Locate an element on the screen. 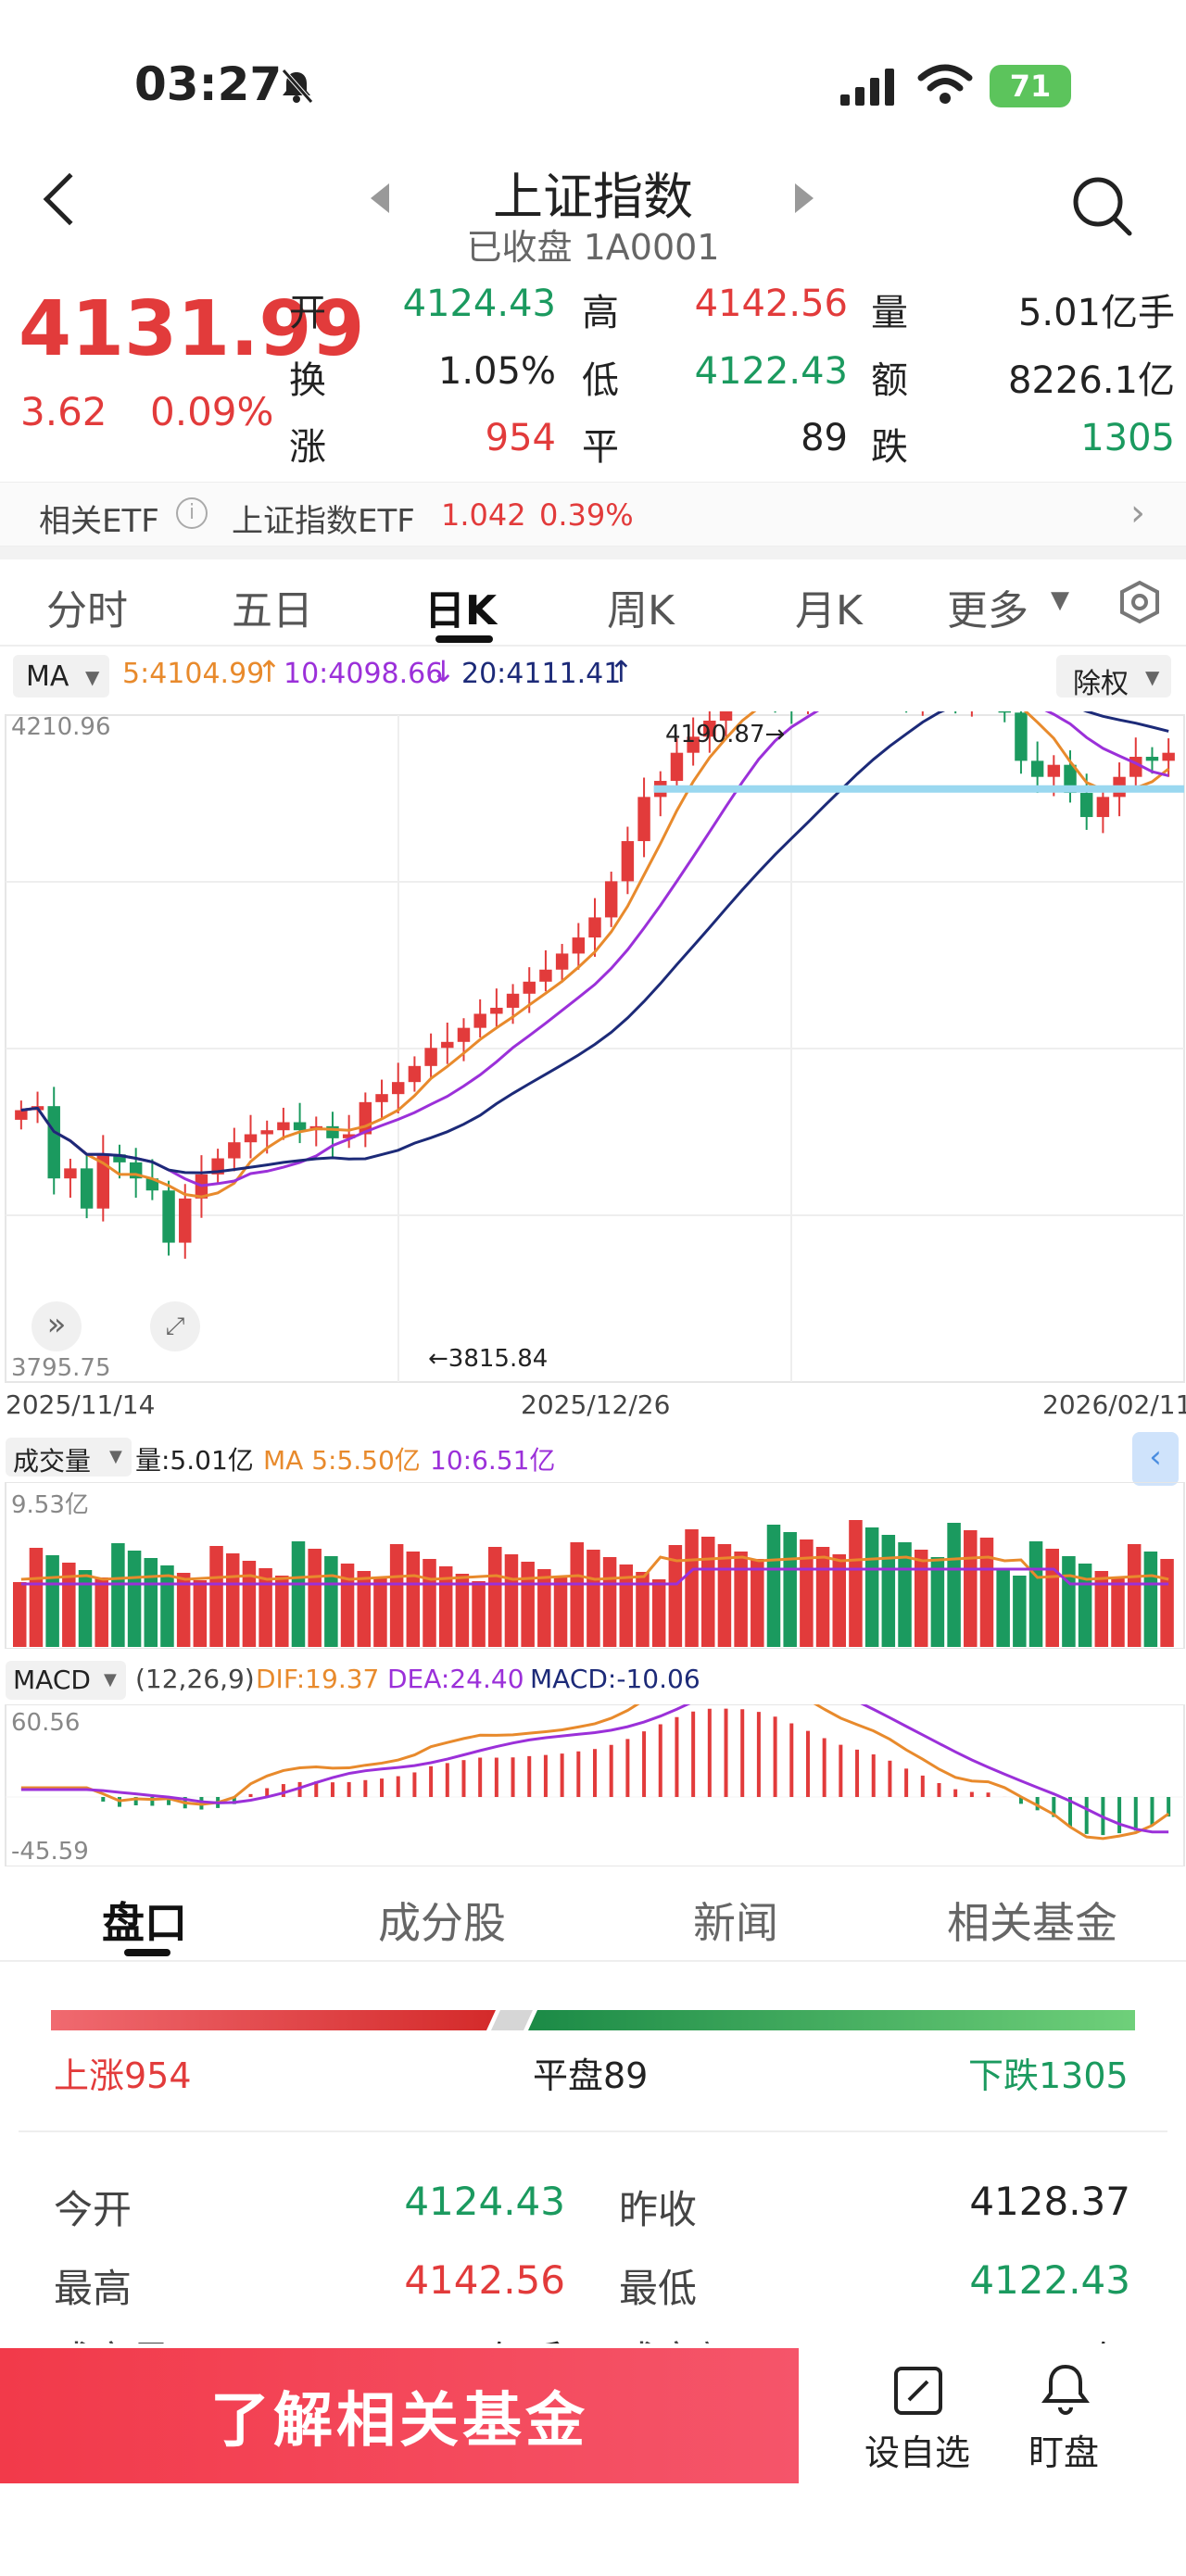 Image resolution: width=1186 pixels, height=2576 pixels. volume-chart is located at coordinates (593, 1565).